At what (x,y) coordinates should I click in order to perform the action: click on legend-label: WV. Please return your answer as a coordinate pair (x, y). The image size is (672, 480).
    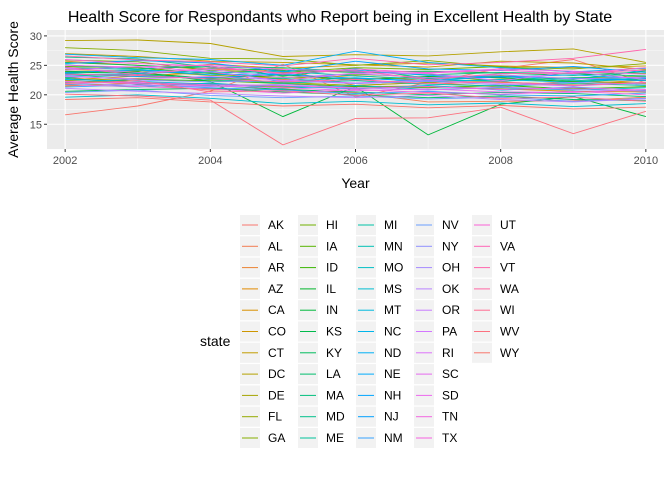
    Looking at the image, I should click on (509, 332).